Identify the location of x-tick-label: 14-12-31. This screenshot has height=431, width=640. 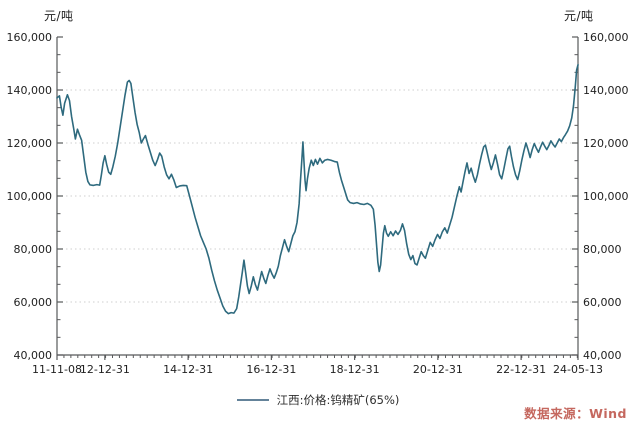
(188, 369).